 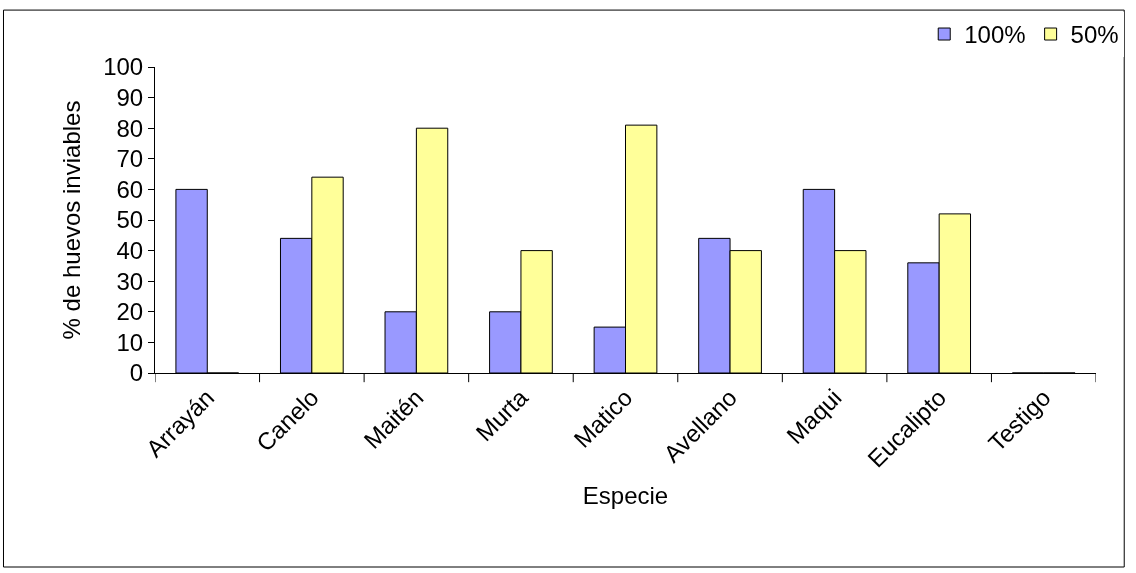 What do you see at coordinates (130, 312) in the screenshot?
I see `y-tick-label: 20` at bounding box center [130, 312].